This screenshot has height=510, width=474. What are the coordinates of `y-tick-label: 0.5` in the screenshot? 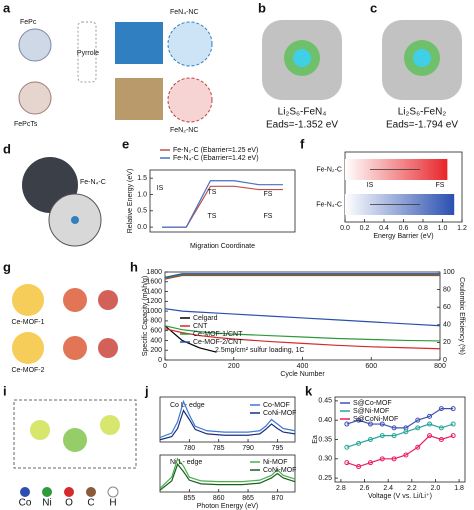 It's located at (142, 211).